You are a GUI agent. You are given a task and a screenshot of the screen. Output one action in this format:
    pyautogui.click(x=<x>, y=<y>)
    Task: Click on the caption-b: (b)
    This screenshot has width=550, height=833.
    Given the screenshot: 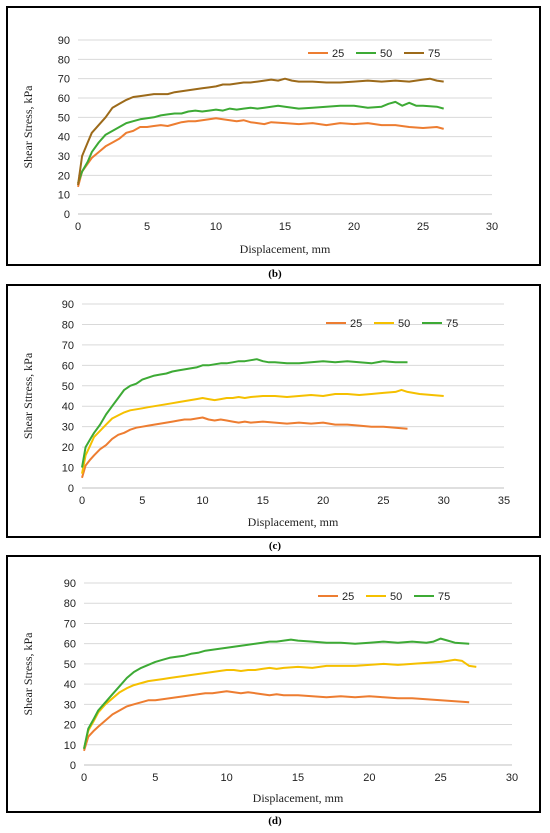 What is the action you would take?
    pyautogui.click(x=275, y=274)
    